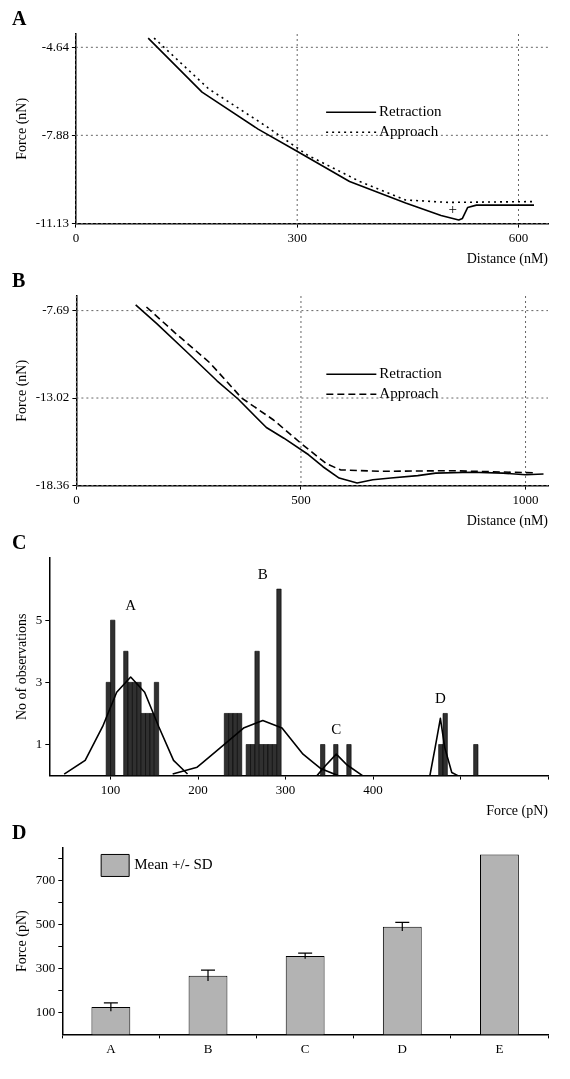  I want to click on chart-title: B, so click(19, 280).